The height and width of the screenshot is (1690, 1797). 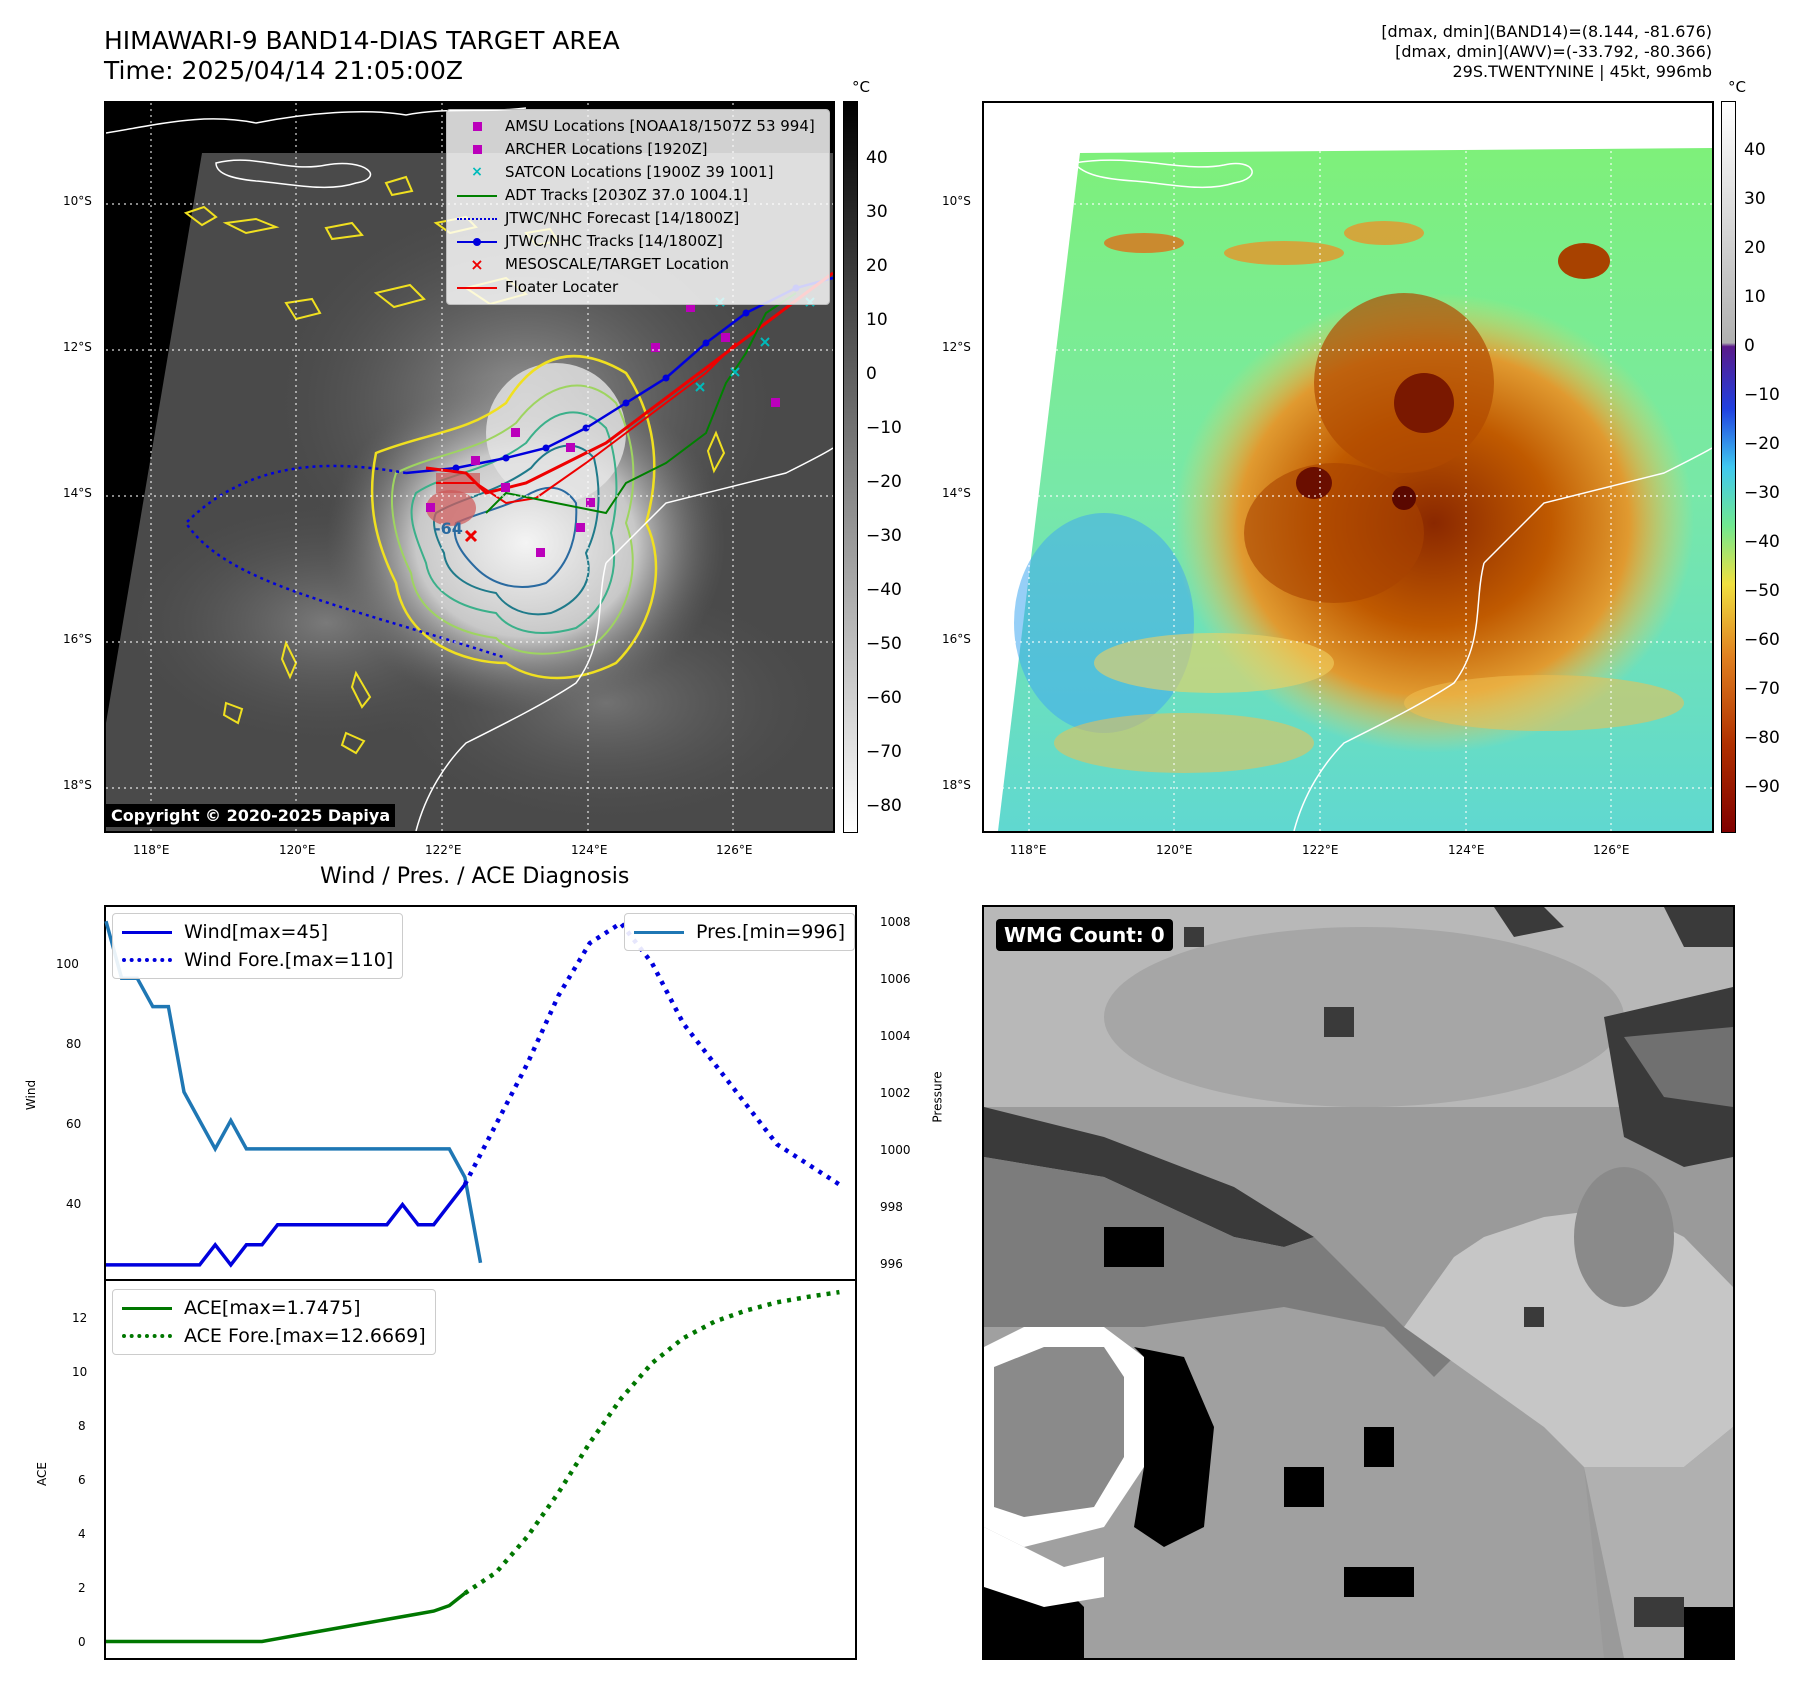 What do you see at coordinates (151, 850) in the screenshot?
I see `lon-tick: 118°E` at bounding box center [151, 850].